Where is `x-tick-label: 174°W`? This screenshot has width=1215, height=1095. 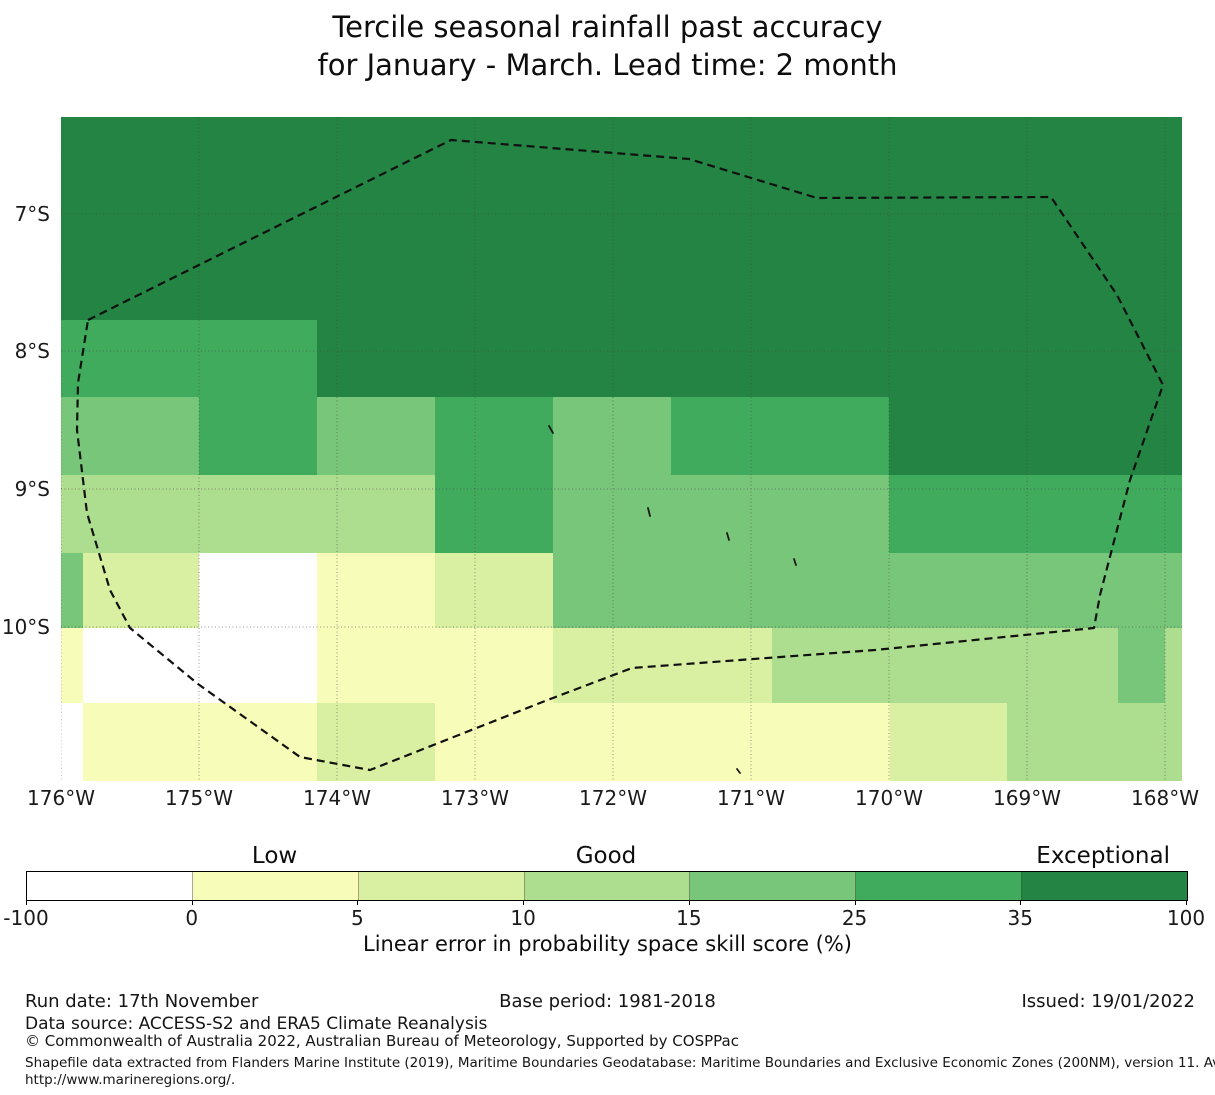 x-tick-label: 174°W is located at coordinates (337, 798).